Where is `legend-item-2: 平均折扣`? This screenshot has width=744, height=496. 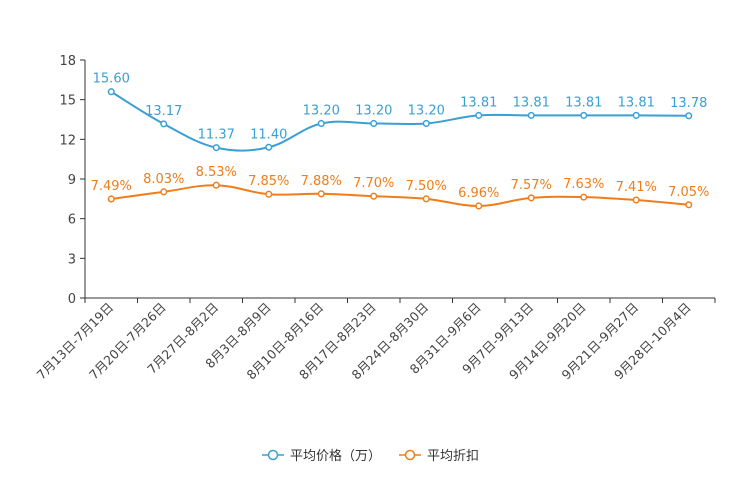 legend-item-2: 平均折扣 is located at coordinates (439, 456).